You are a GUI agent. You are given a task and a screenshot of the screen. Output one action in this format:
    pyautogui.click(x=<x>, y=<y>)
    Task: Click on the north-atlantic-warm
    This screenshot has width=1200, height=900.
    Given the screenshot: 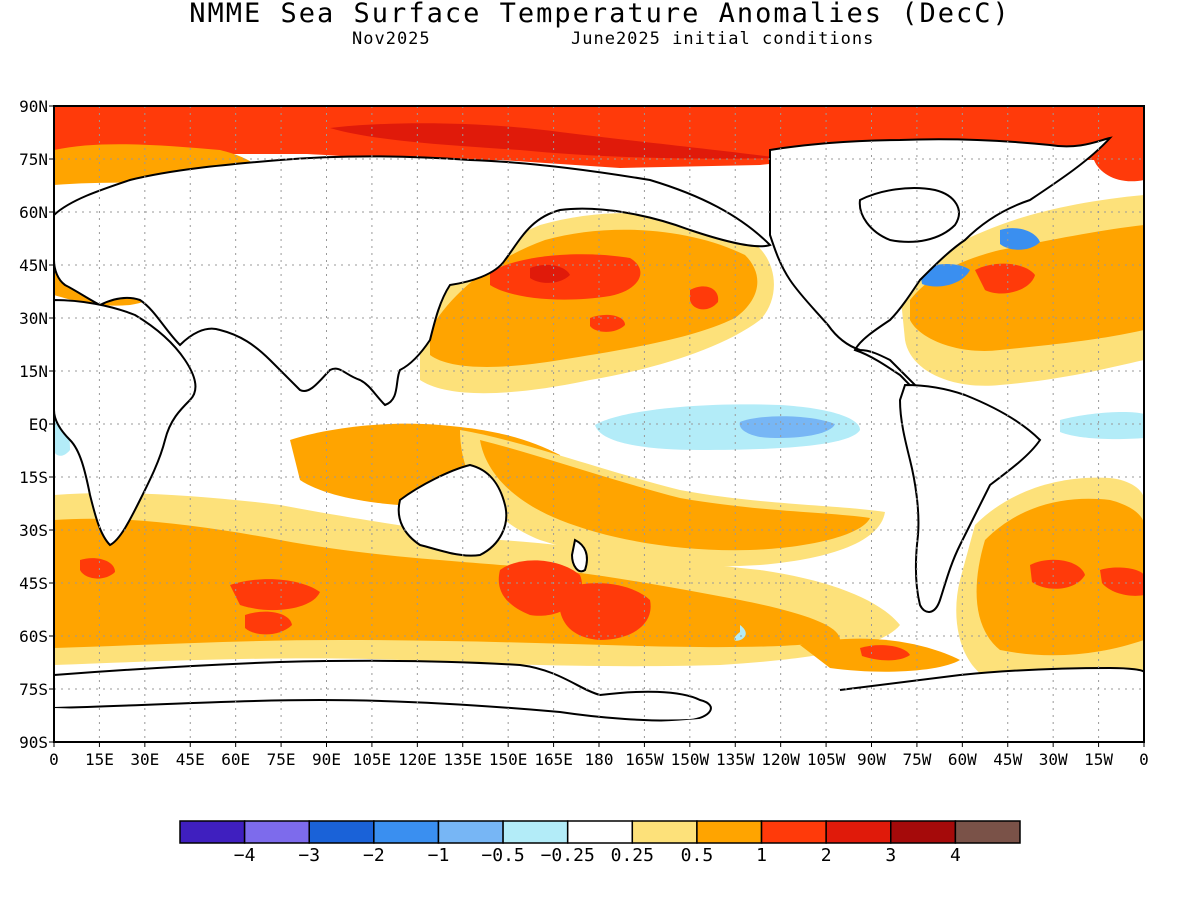 What is the action you would take?
    pyautogui.click(x=1027, y=288)
    